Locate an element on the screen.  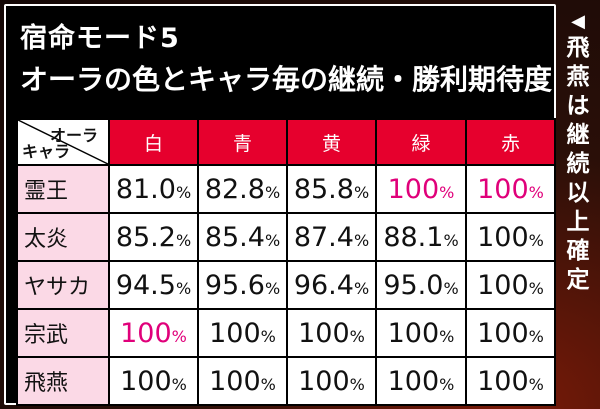
value-number: 81.0 is located at coordinates (145, 189).